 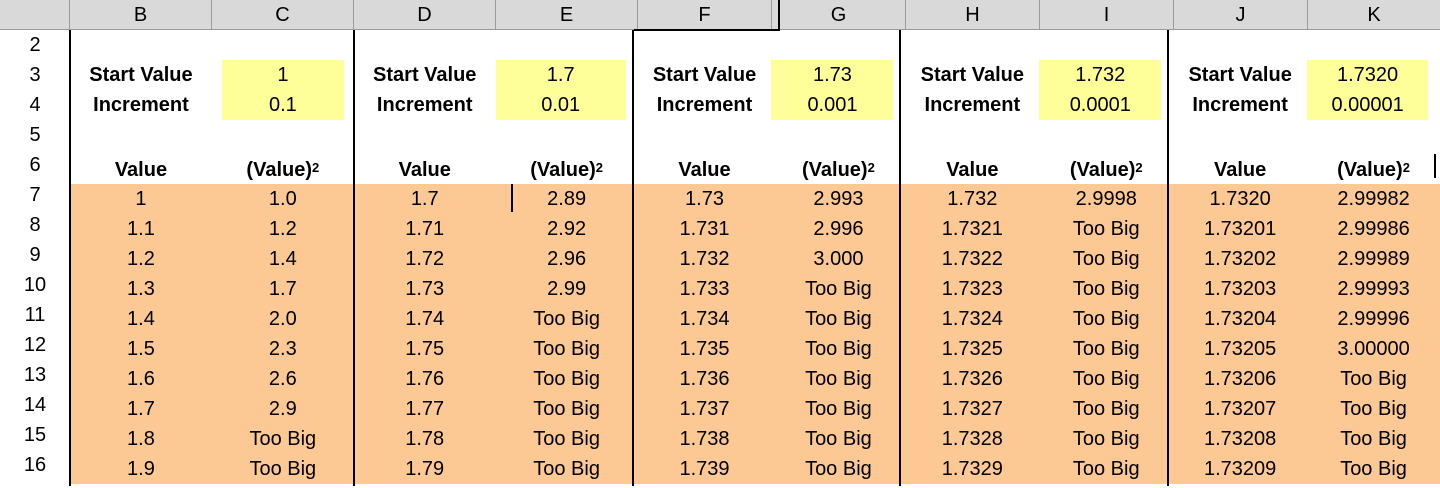 What do you see at coordinates (839, 15) in the screenshot?
I see `column-header-g: G` at bounding box center [839, 15].